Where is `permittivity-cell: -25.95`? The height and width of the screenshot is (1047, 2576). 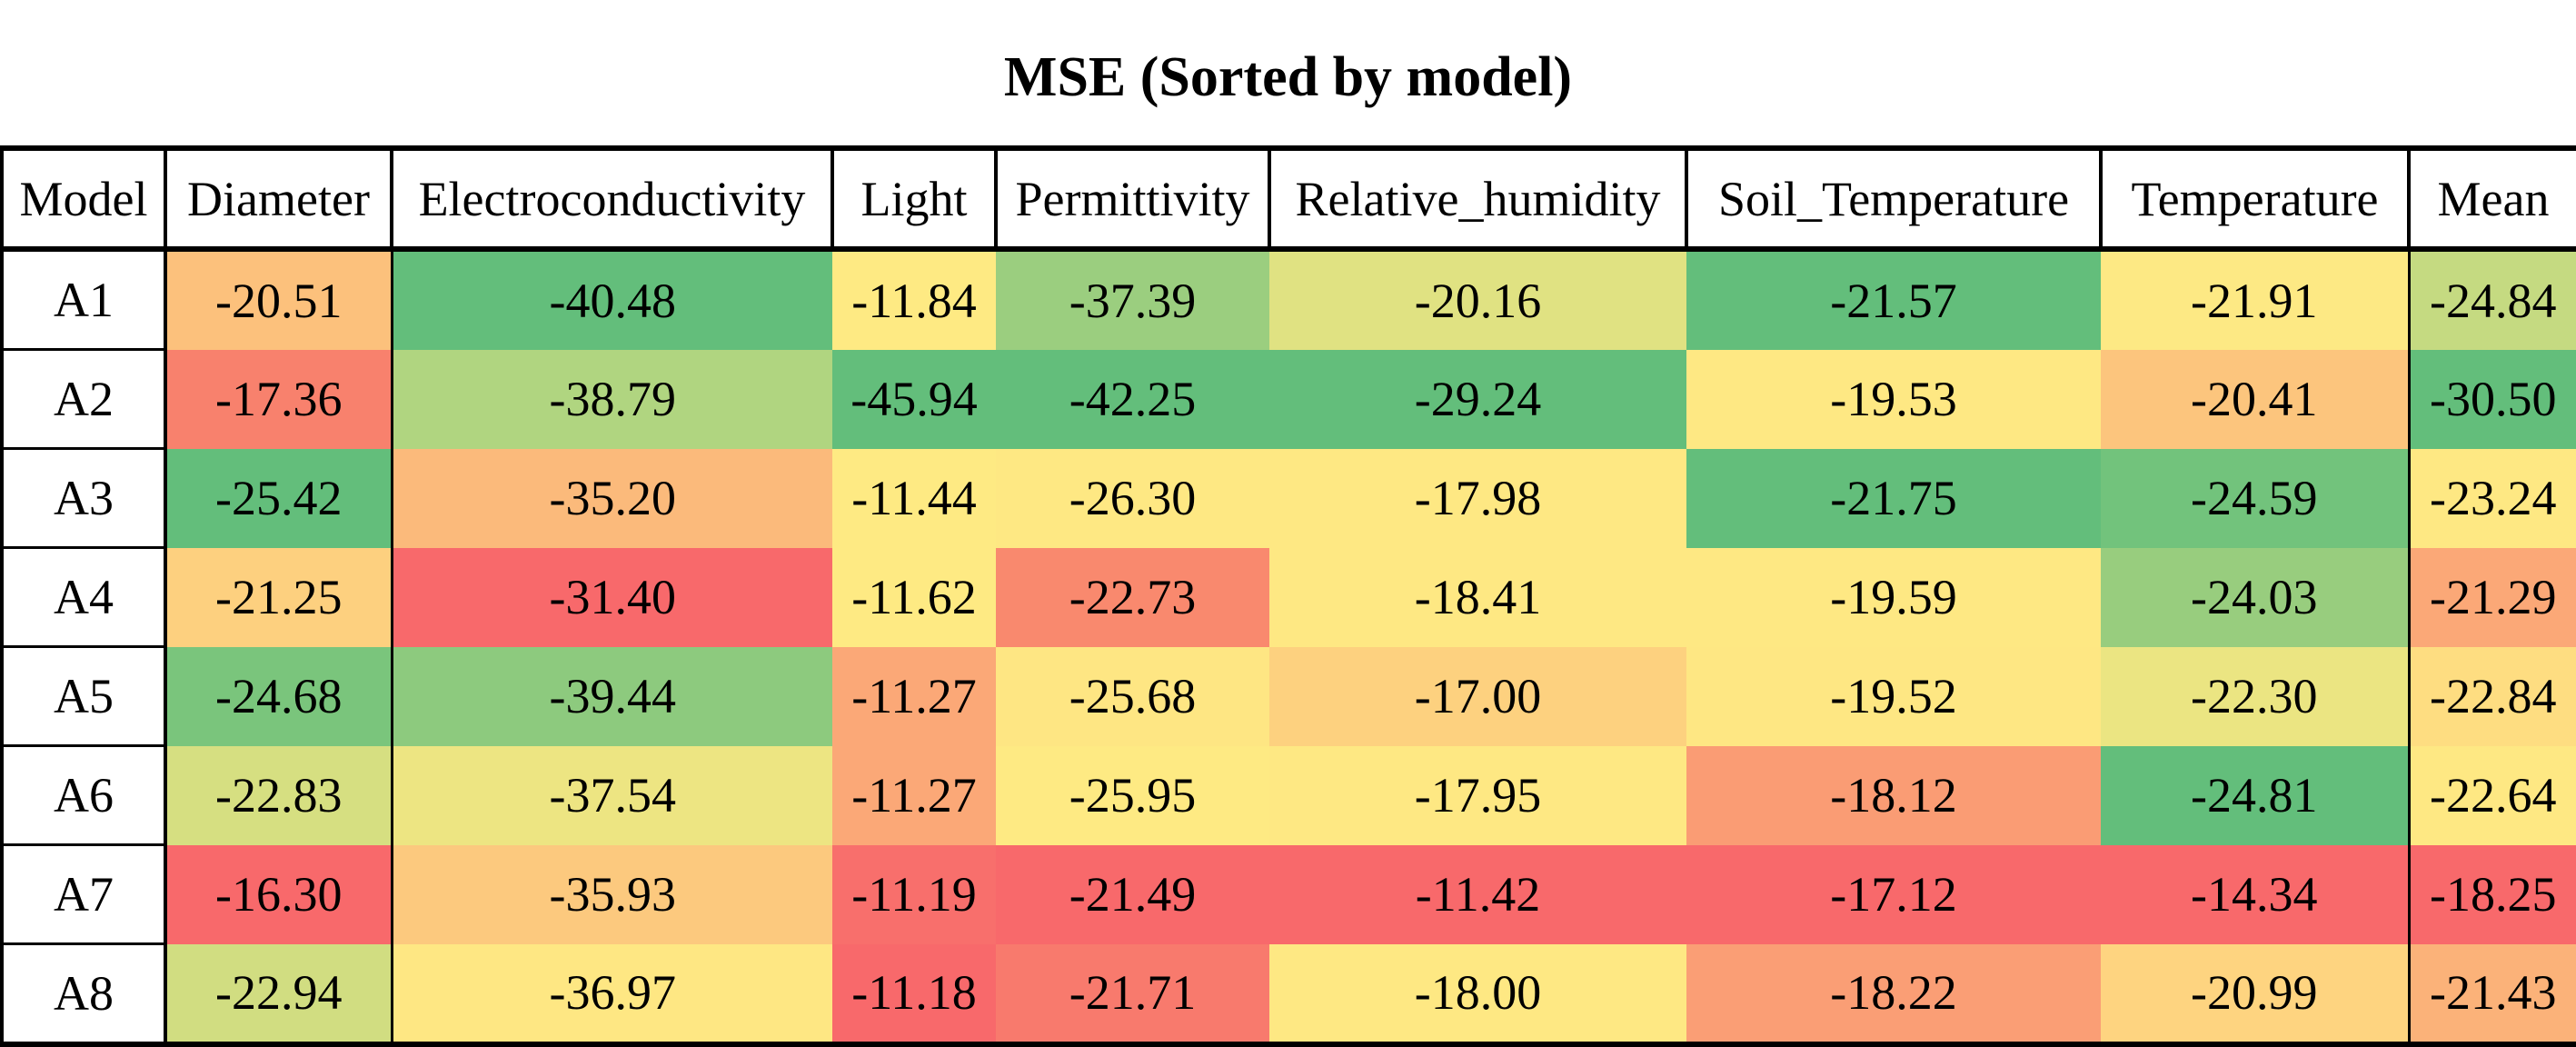 permittivity-cell: -25.95 is located at coordinates (1132, 795).